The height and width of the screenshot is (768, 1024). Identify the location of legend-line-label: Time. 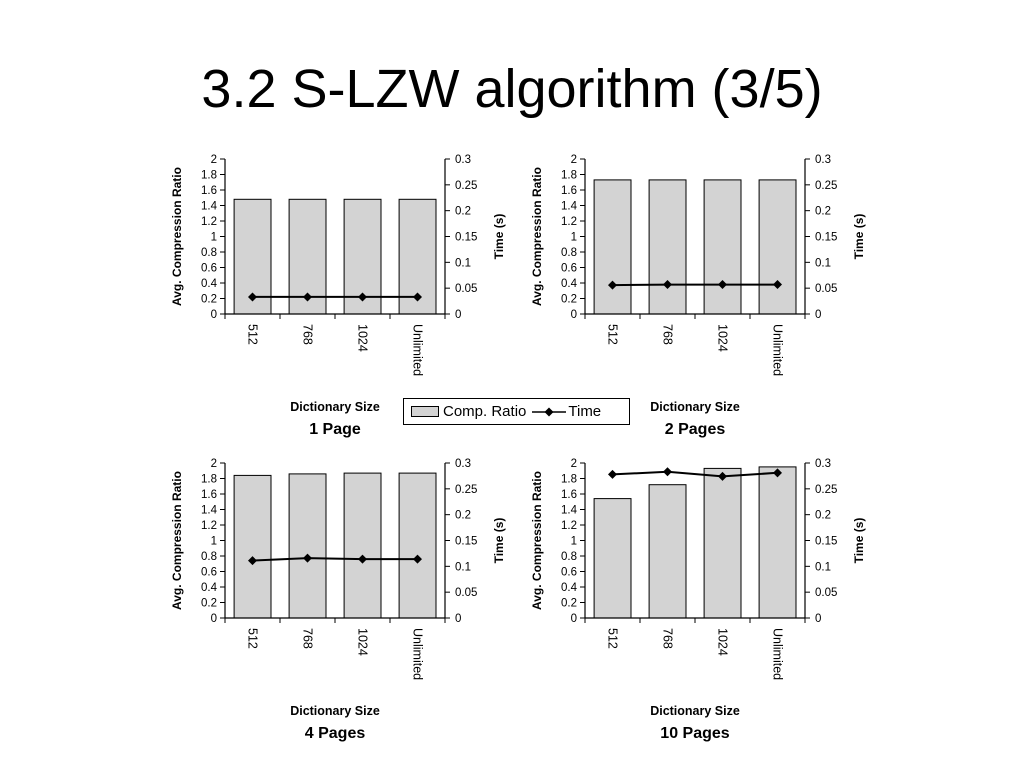
(585, 411).